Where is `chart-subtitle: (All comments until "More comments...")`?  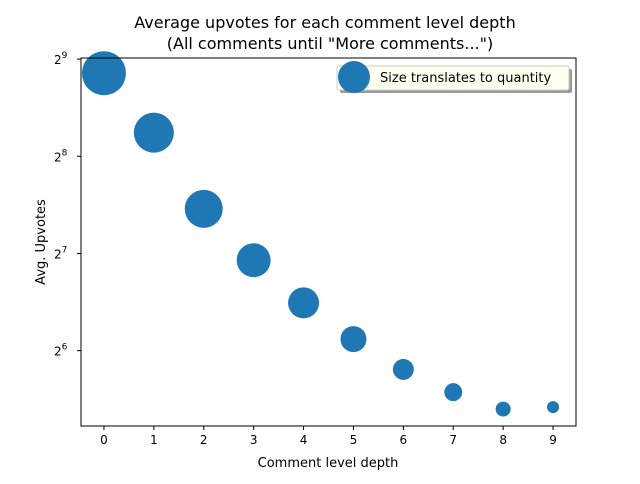
chart-subtitle: (All comments until "More comments...") is located at coordinates (330, 43).